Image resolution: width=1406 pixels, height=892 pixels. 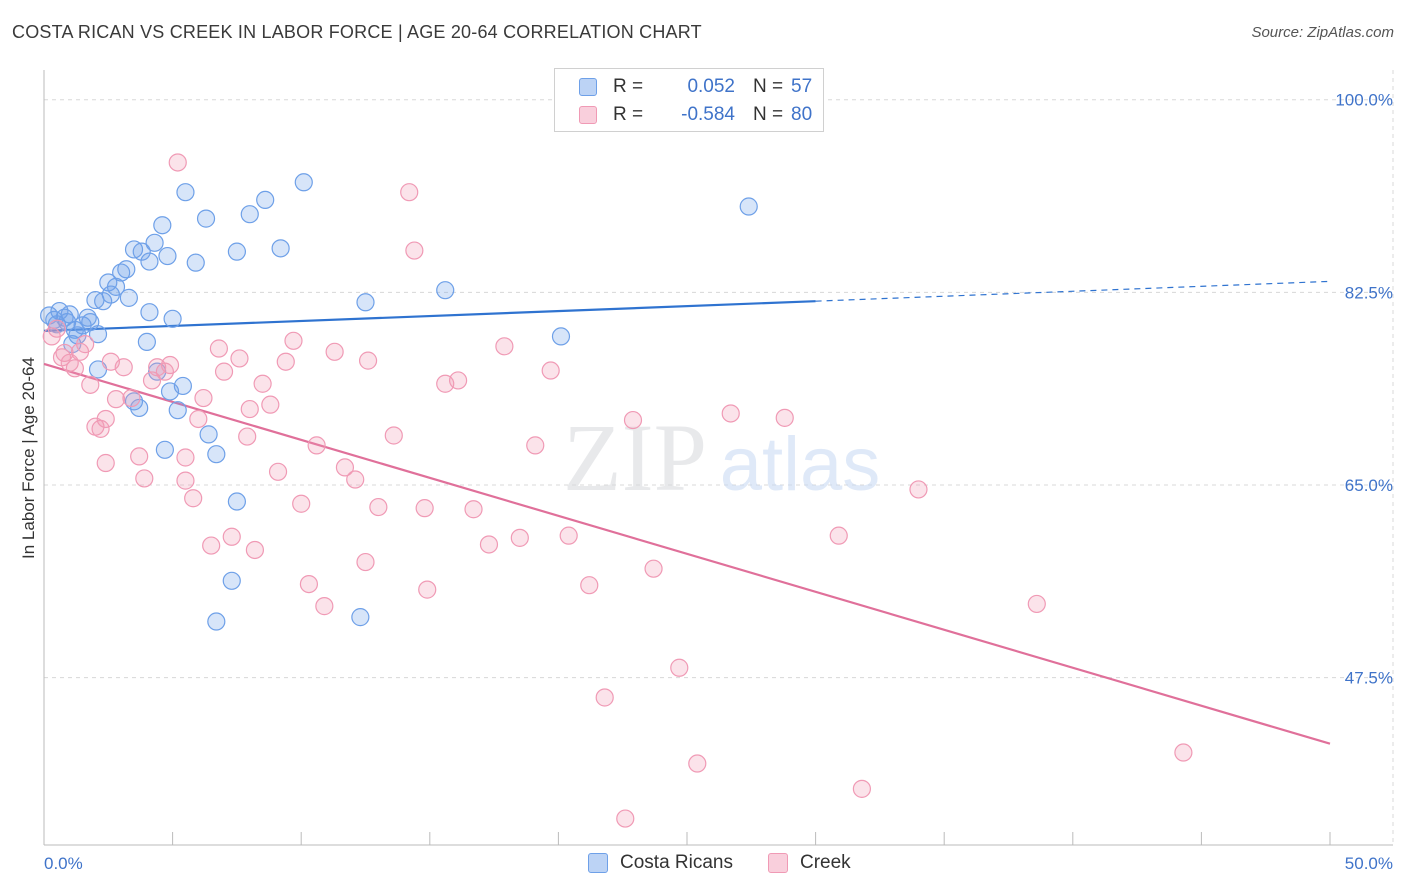 I want to click on watermark-zip: ZIP, so click(x=635, y=457).